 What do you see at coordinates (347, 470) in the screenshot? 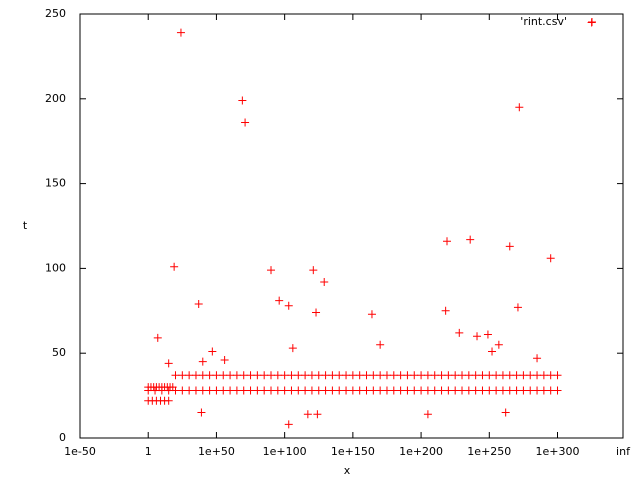
I see `x-axis-label: x` at bounding box center [347, 470].